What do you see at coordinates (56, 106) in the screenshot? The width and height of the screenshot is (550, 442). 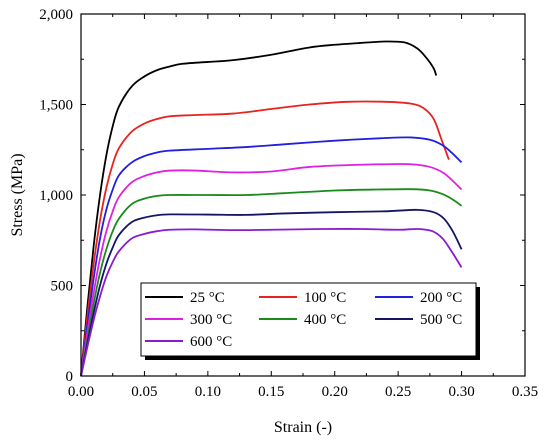 I see `y-tick-label: 1,500` at bounding box center [56, 106].